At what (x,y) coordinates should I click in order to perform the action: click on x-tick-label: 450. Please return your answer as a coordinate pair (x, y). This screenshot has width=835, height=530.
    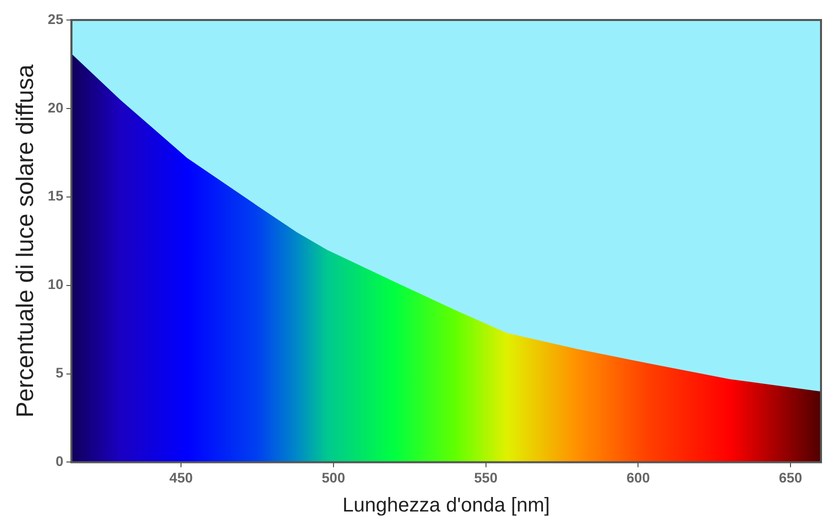
    Looking at the image, I should click on (181, 477).